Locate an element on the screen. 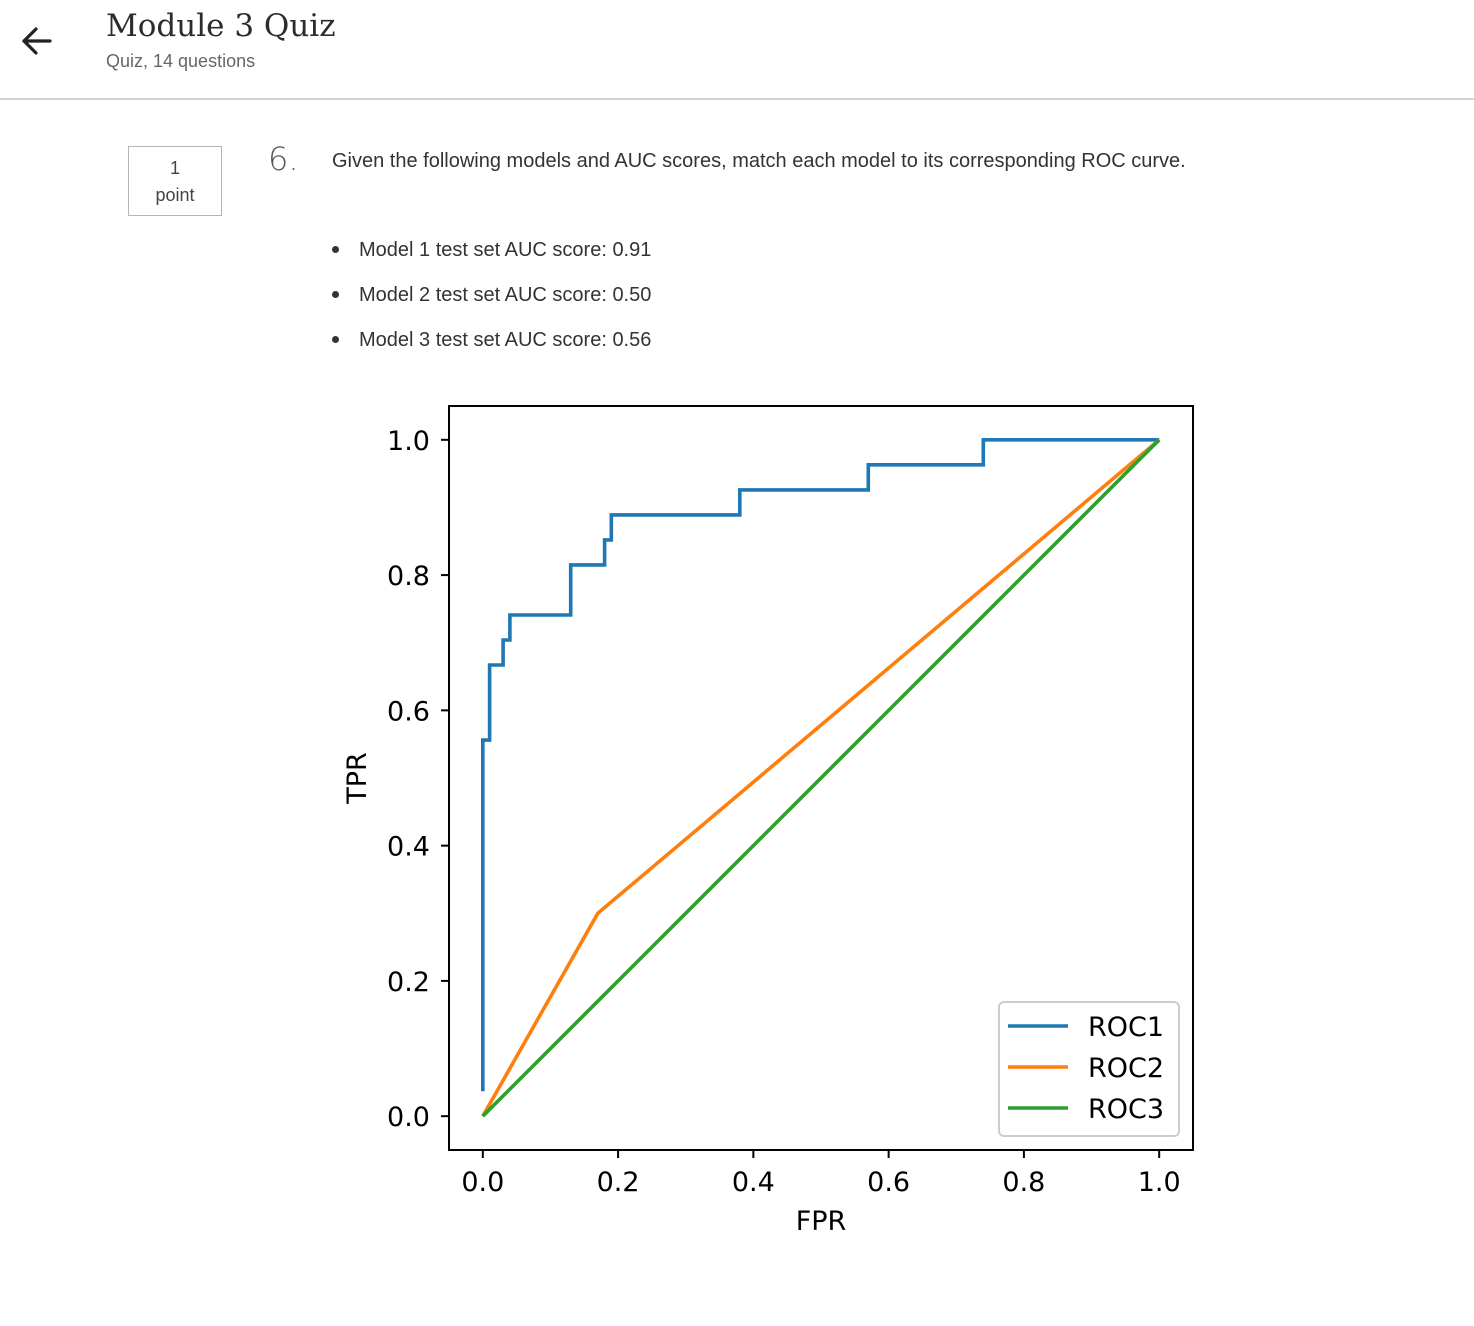 The image size is (1474, 1326). y-tick-label: 0.0 is located at coordinates (408, 1117).